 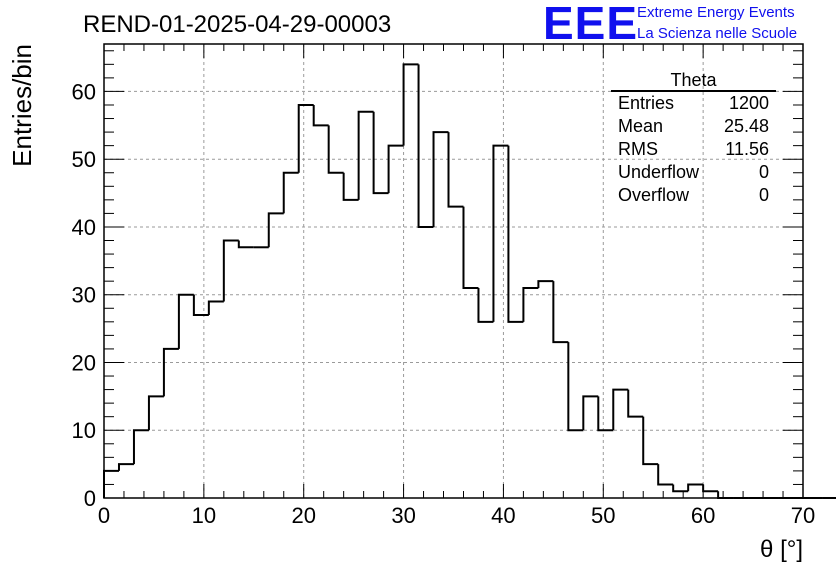 What do you see at coordinates (748, 103) in the screenshot?
I see `stats-value: 1200` at bounding box center [748, 103].